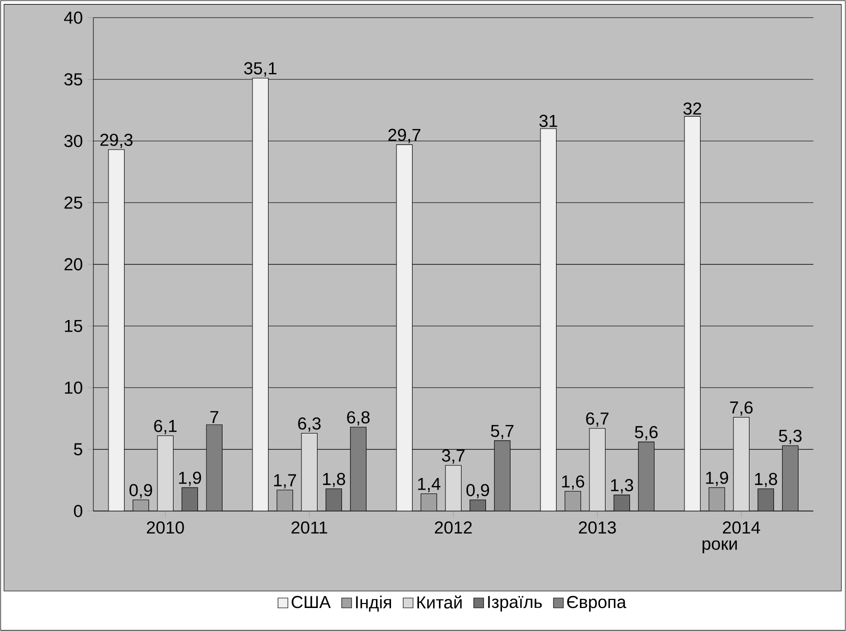 This screenshot has height=631, width=846. Describe the element at coordinates (310, 527) in the screenshot. I see `x-tick-label: 2011` at that location.